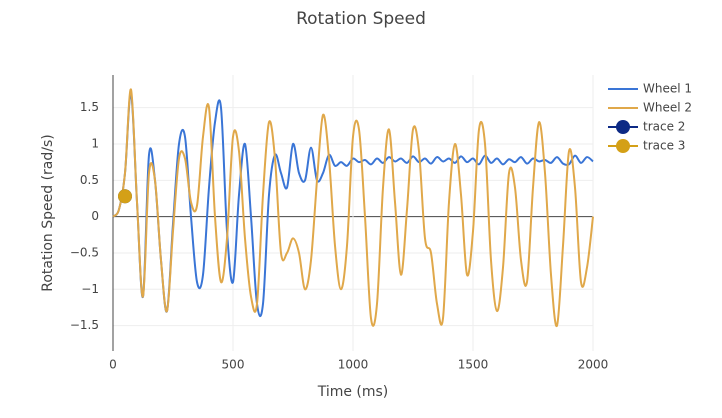 The height and width of the screenshot is (418, 722). I want to click on y-tick-label: 1, so click(95, 144).